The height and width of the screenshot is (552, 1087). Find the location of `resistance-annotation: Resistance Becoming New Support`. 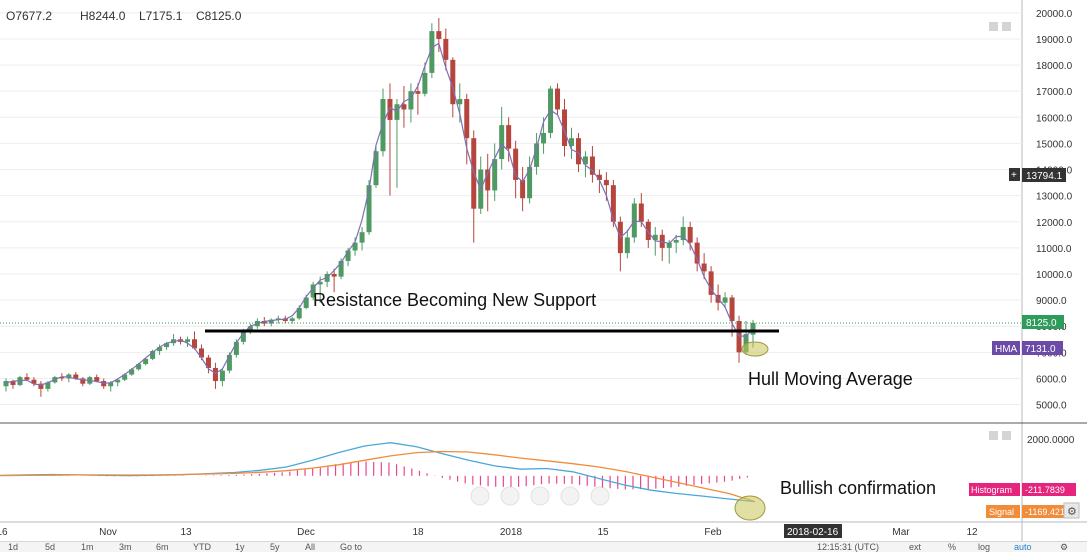

resistance-annotation: Resistance Becoming New Support is located at coordinates (454, 300).